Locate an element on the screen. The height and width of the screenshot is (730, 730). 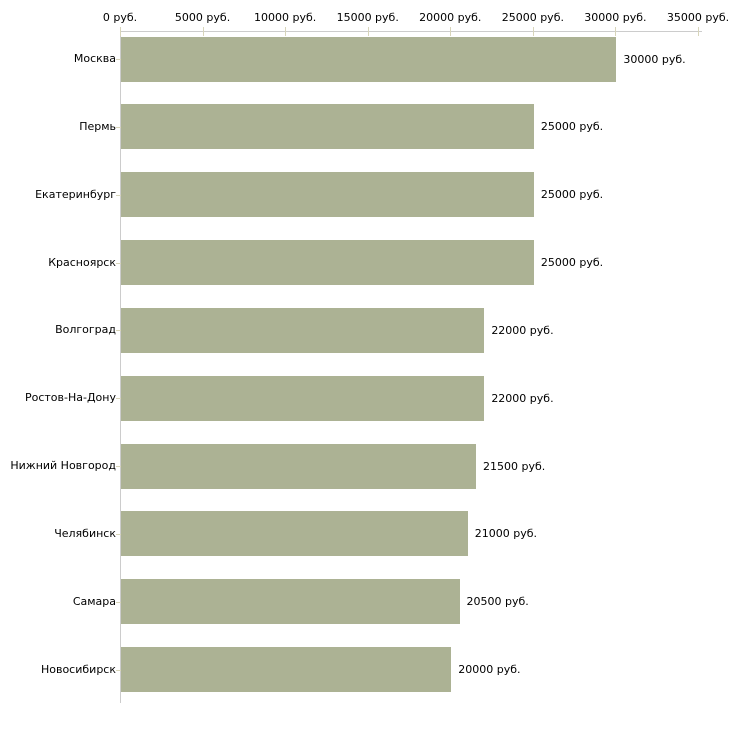
category-label: Екатеринбург is located at coordinates (75, 194).